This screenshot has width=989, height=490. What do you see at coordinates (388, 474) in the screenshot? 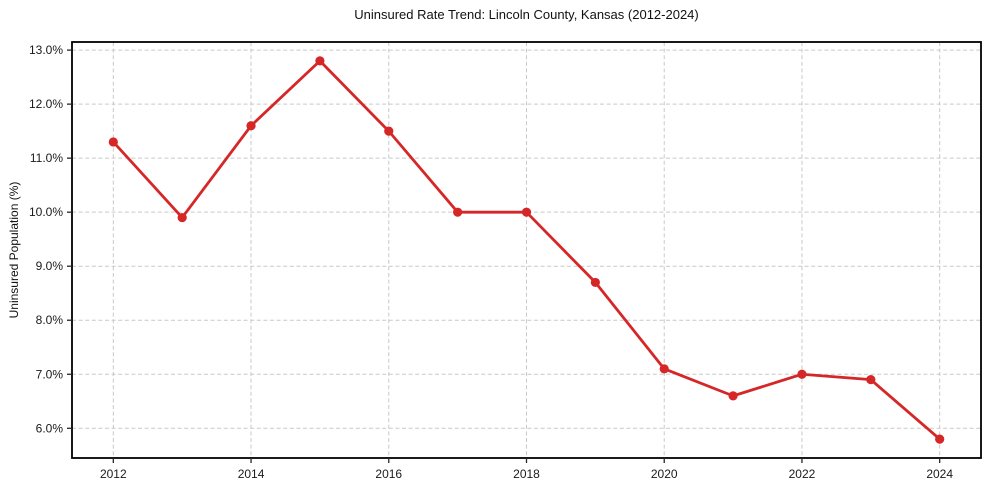
I see `x-tick-label: 2016` at bounding box center [388, 474].